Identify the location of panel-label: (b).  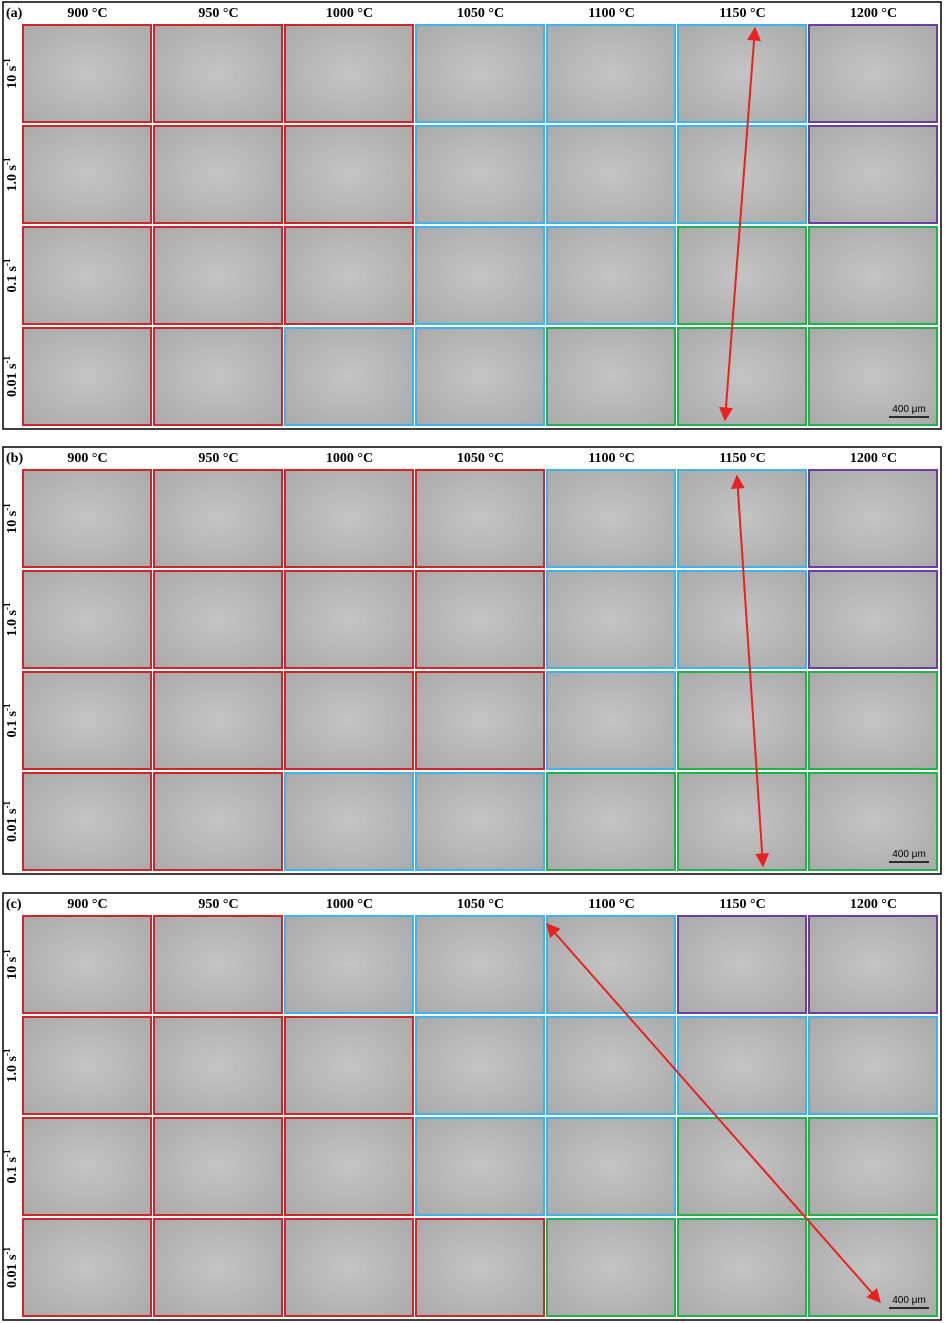
(14, 458).